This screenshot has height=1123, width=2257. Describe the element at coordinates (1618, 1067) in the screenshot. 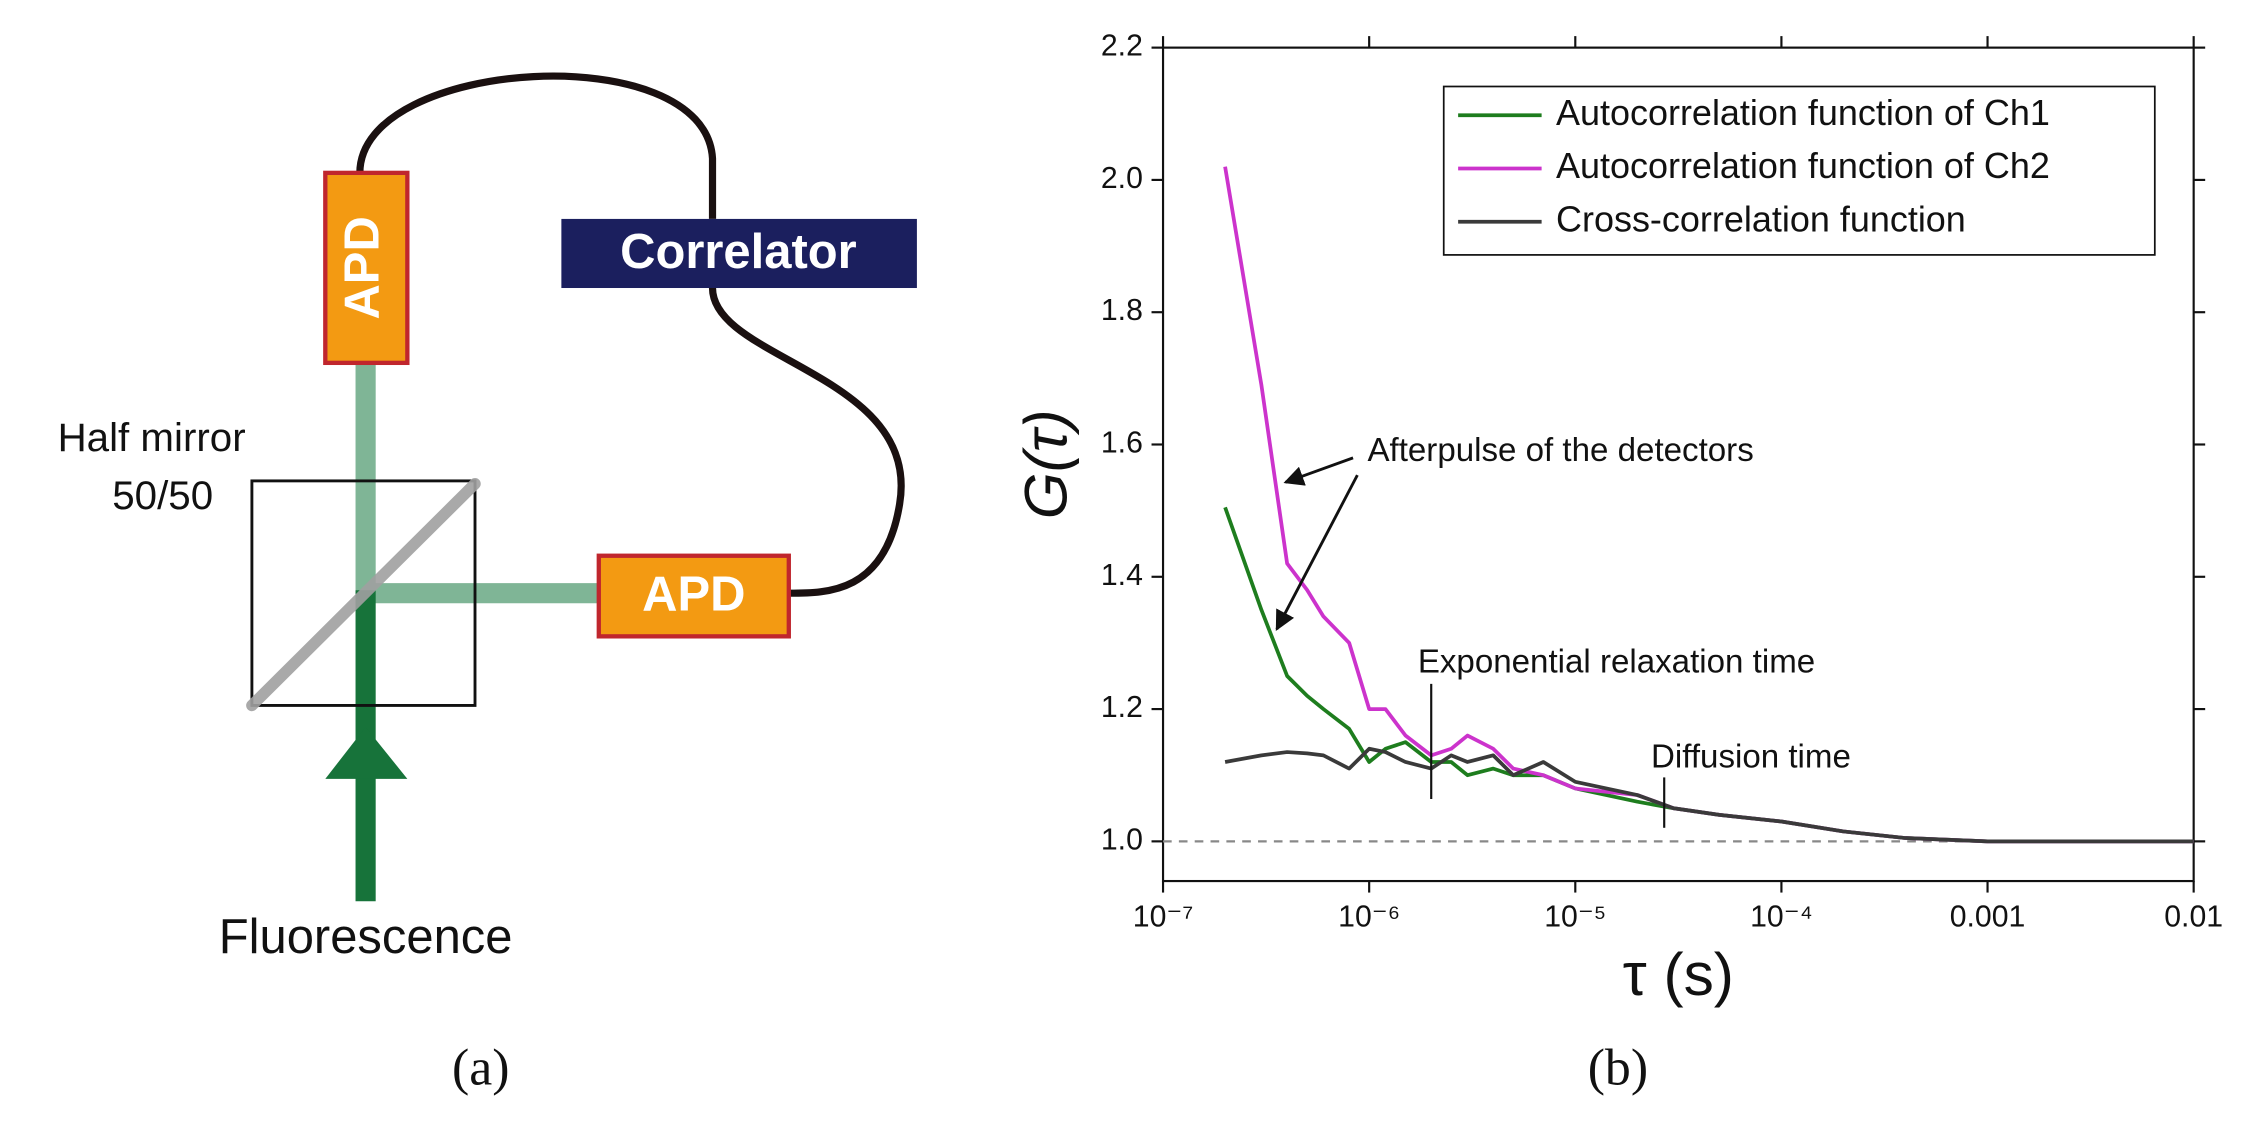

I see `panel-label: (b)` at that location.